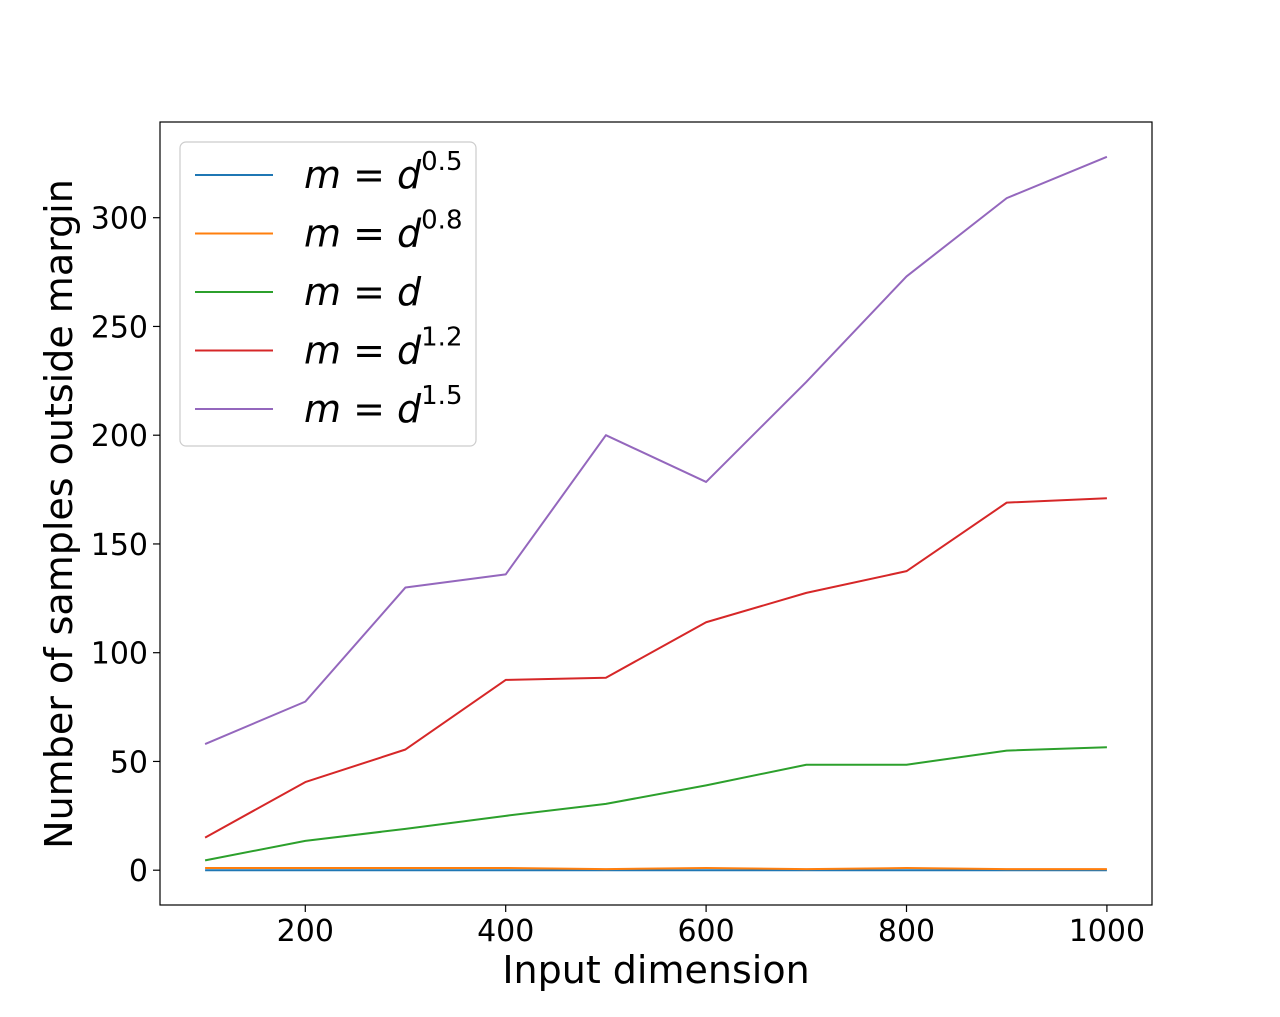 The width and height of the screenshot is (1280, 1017). I want to click on y-tick-label: 50, so click(129, 762).